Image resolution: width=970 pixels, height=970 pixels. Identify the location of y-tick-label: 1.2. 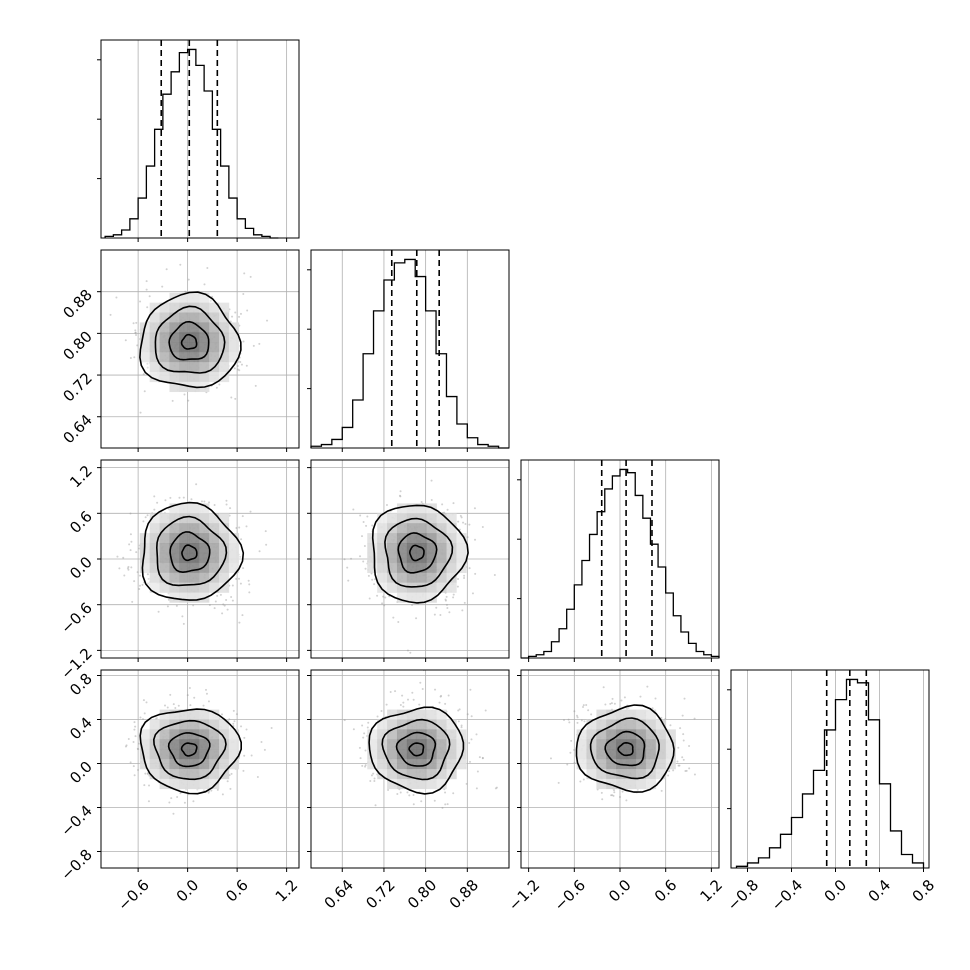
(81, 477).